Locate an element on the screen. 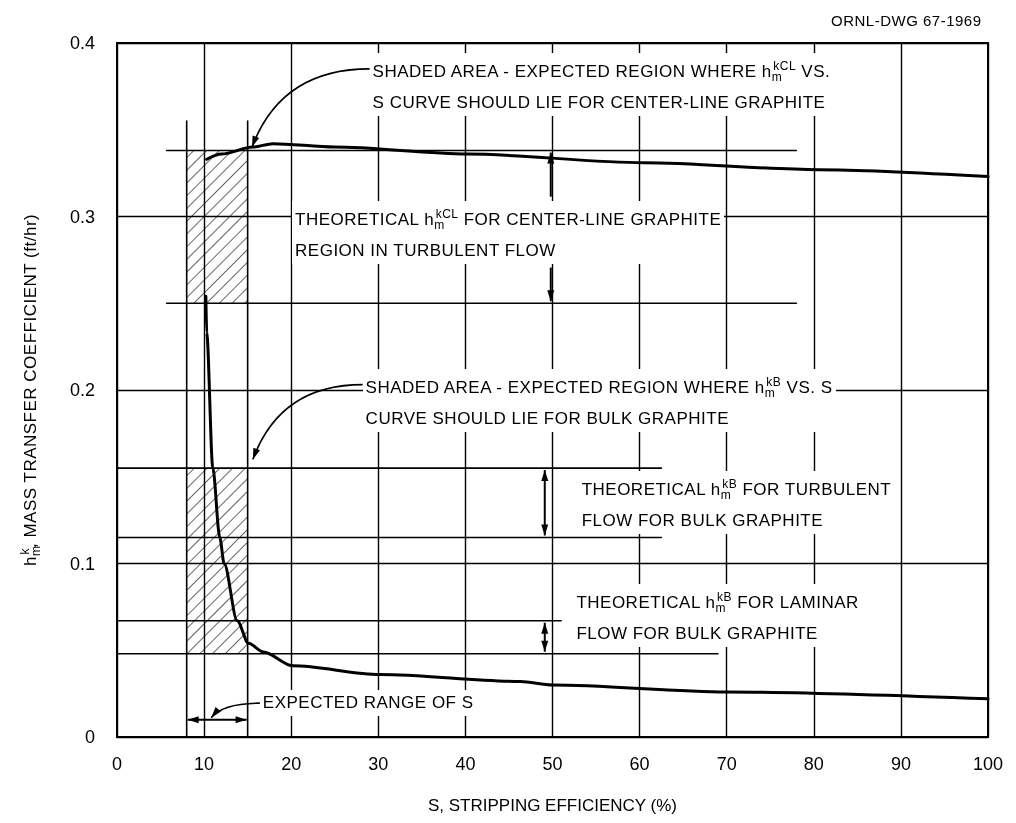 This screenshot has width=1016, height=823. x-tick-label: 60 is located at coordinates (639, 764).